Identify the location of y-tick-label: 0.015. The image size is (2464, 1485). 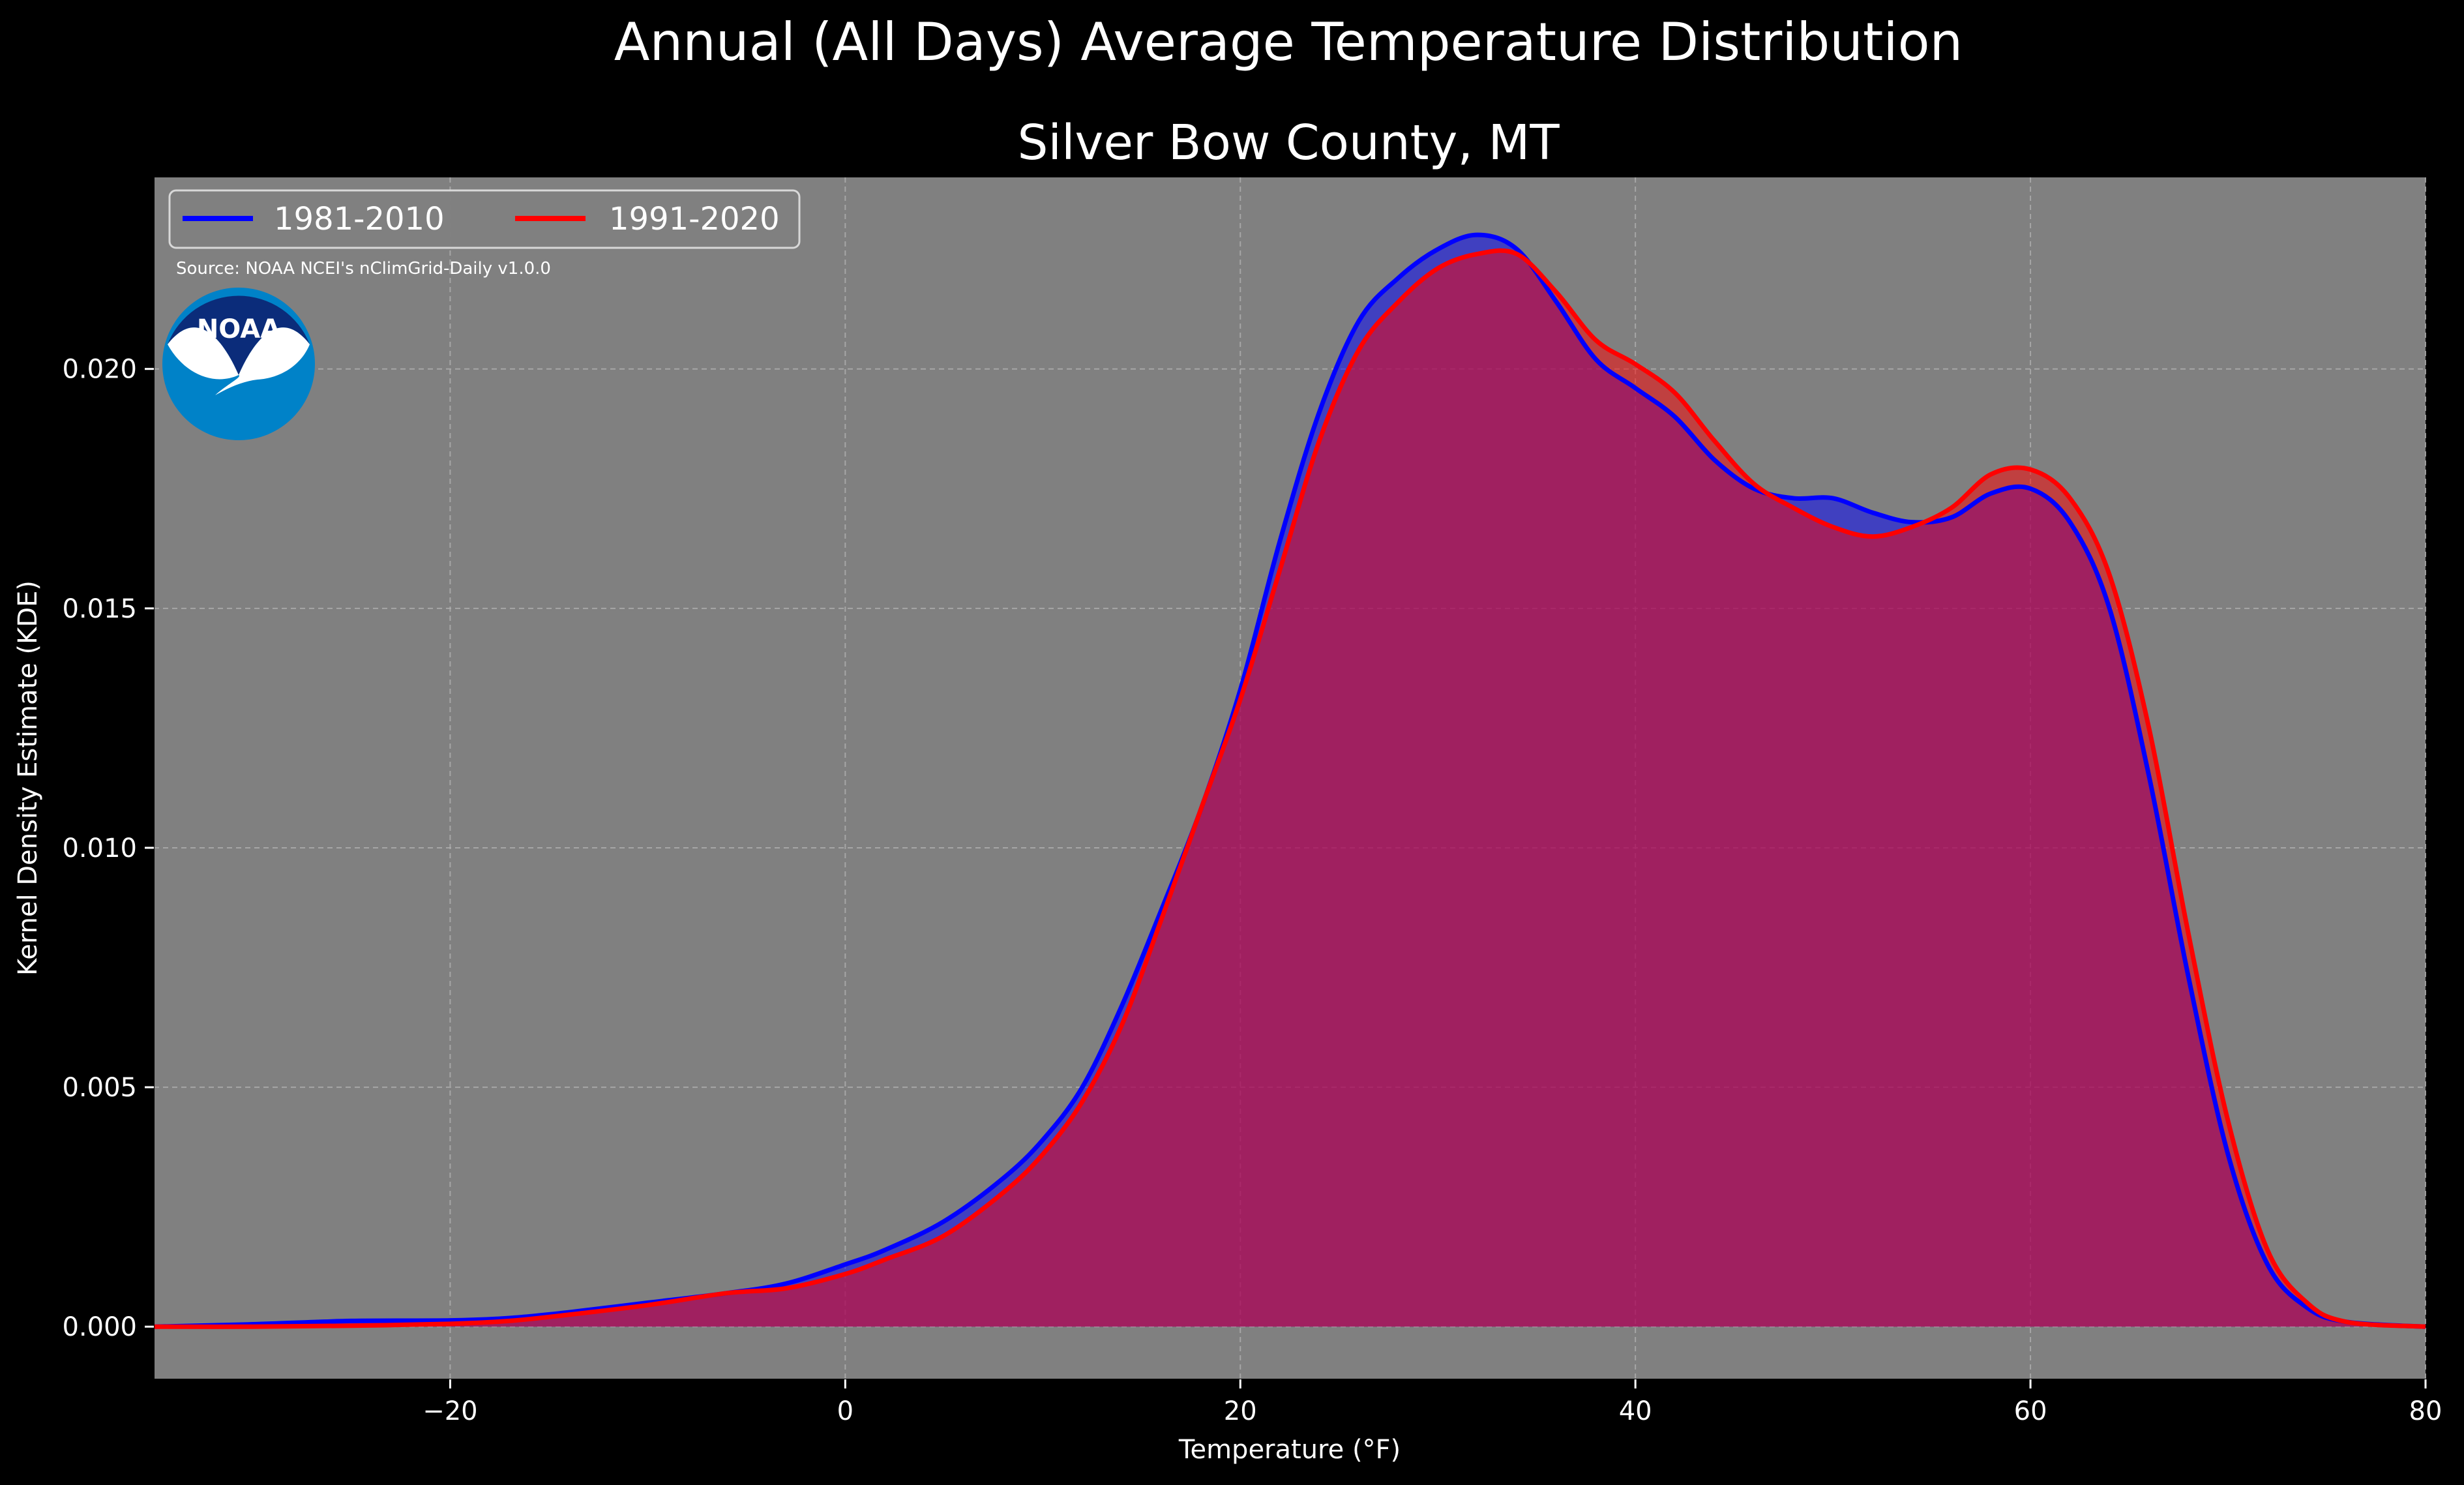
(99, 609).